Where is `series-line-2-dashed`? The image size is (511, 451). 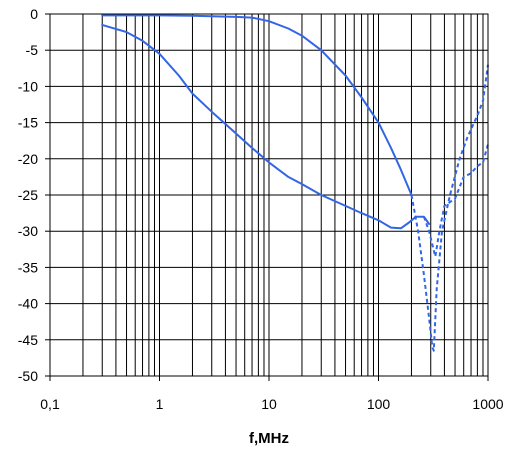 series-line-2-dashed is located at coordinates (449, 208).